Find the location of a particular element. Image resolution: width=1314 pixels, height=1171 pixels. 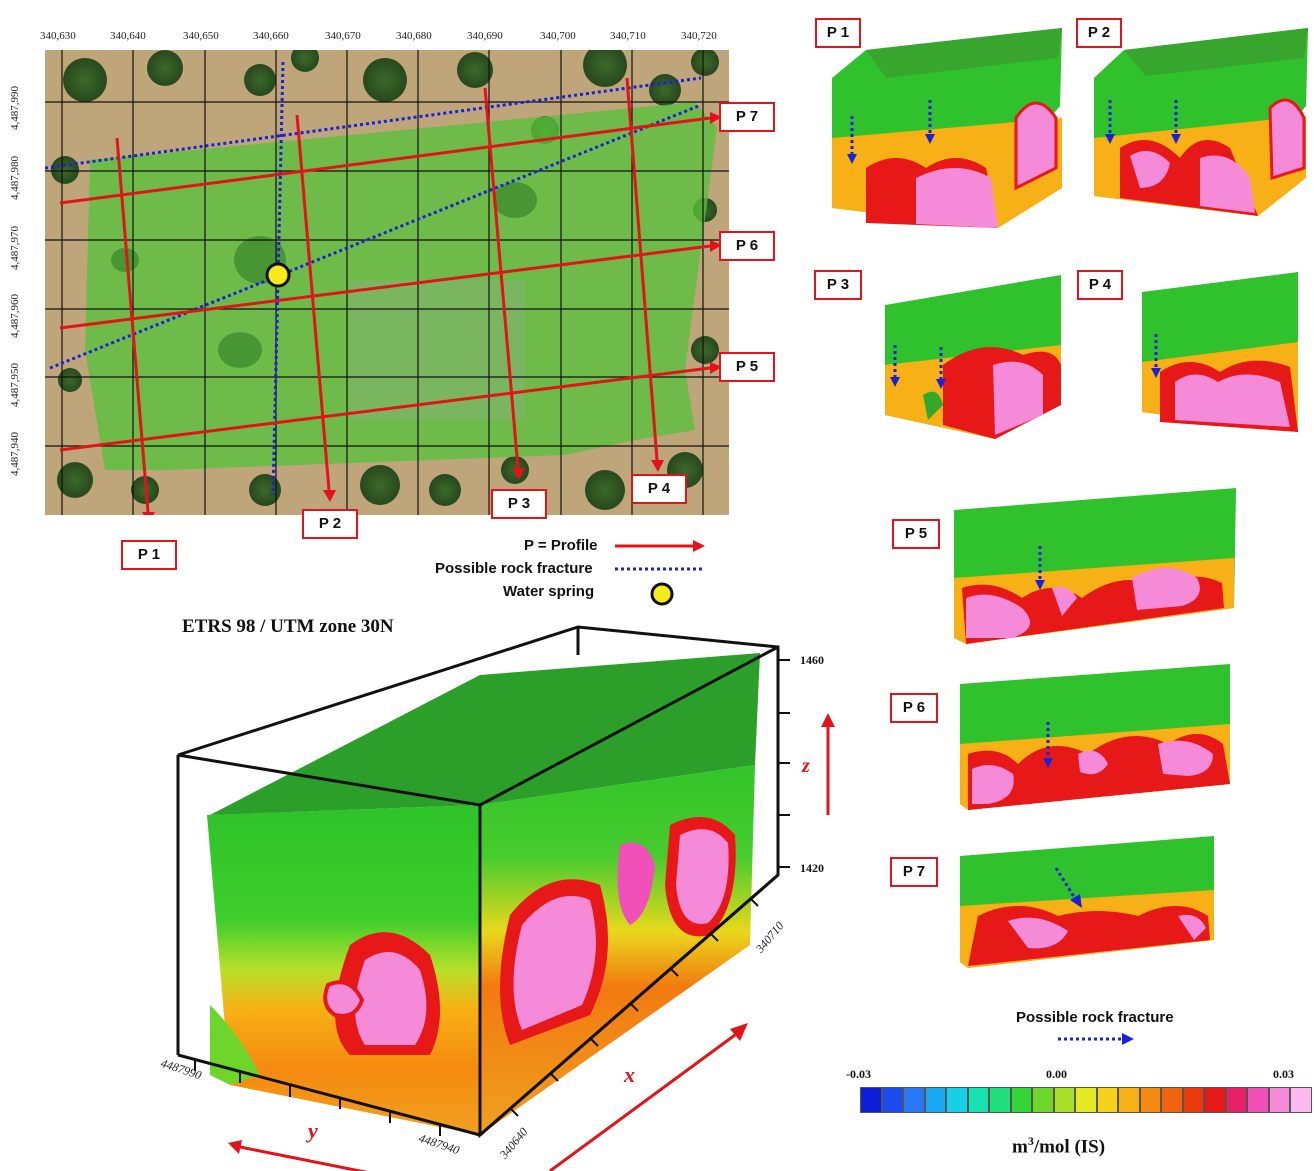

map-profile-label-p4: P 4 is located at coordinates (659, 489).